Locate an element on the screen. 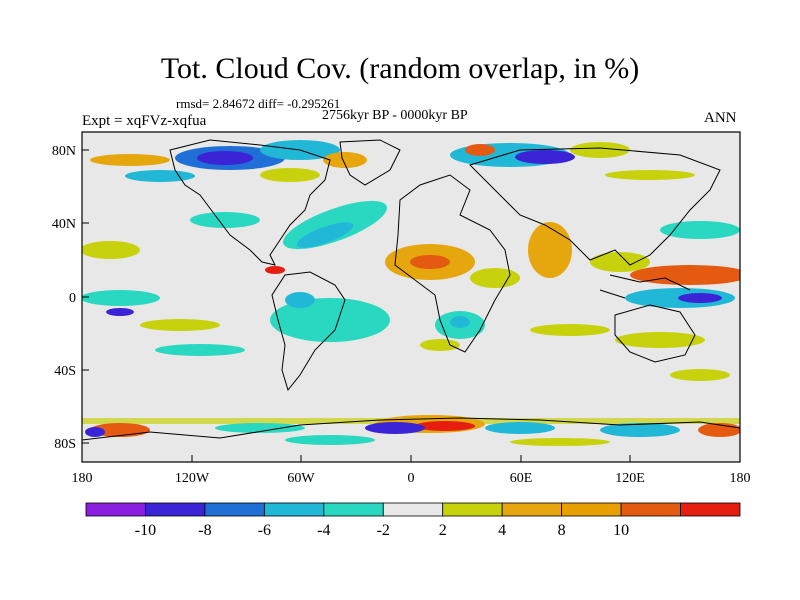 This screenshot has height=600, width=800. lat-tick-label: 80S is located at coordinates (65, 444).